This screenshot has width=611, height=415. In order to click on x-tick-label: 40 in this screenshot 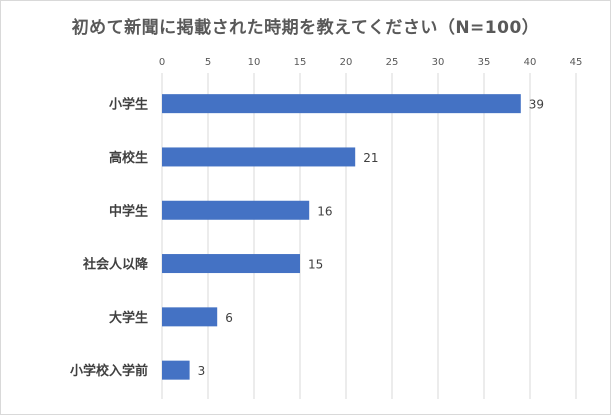, I will do `click(530, 62)`.